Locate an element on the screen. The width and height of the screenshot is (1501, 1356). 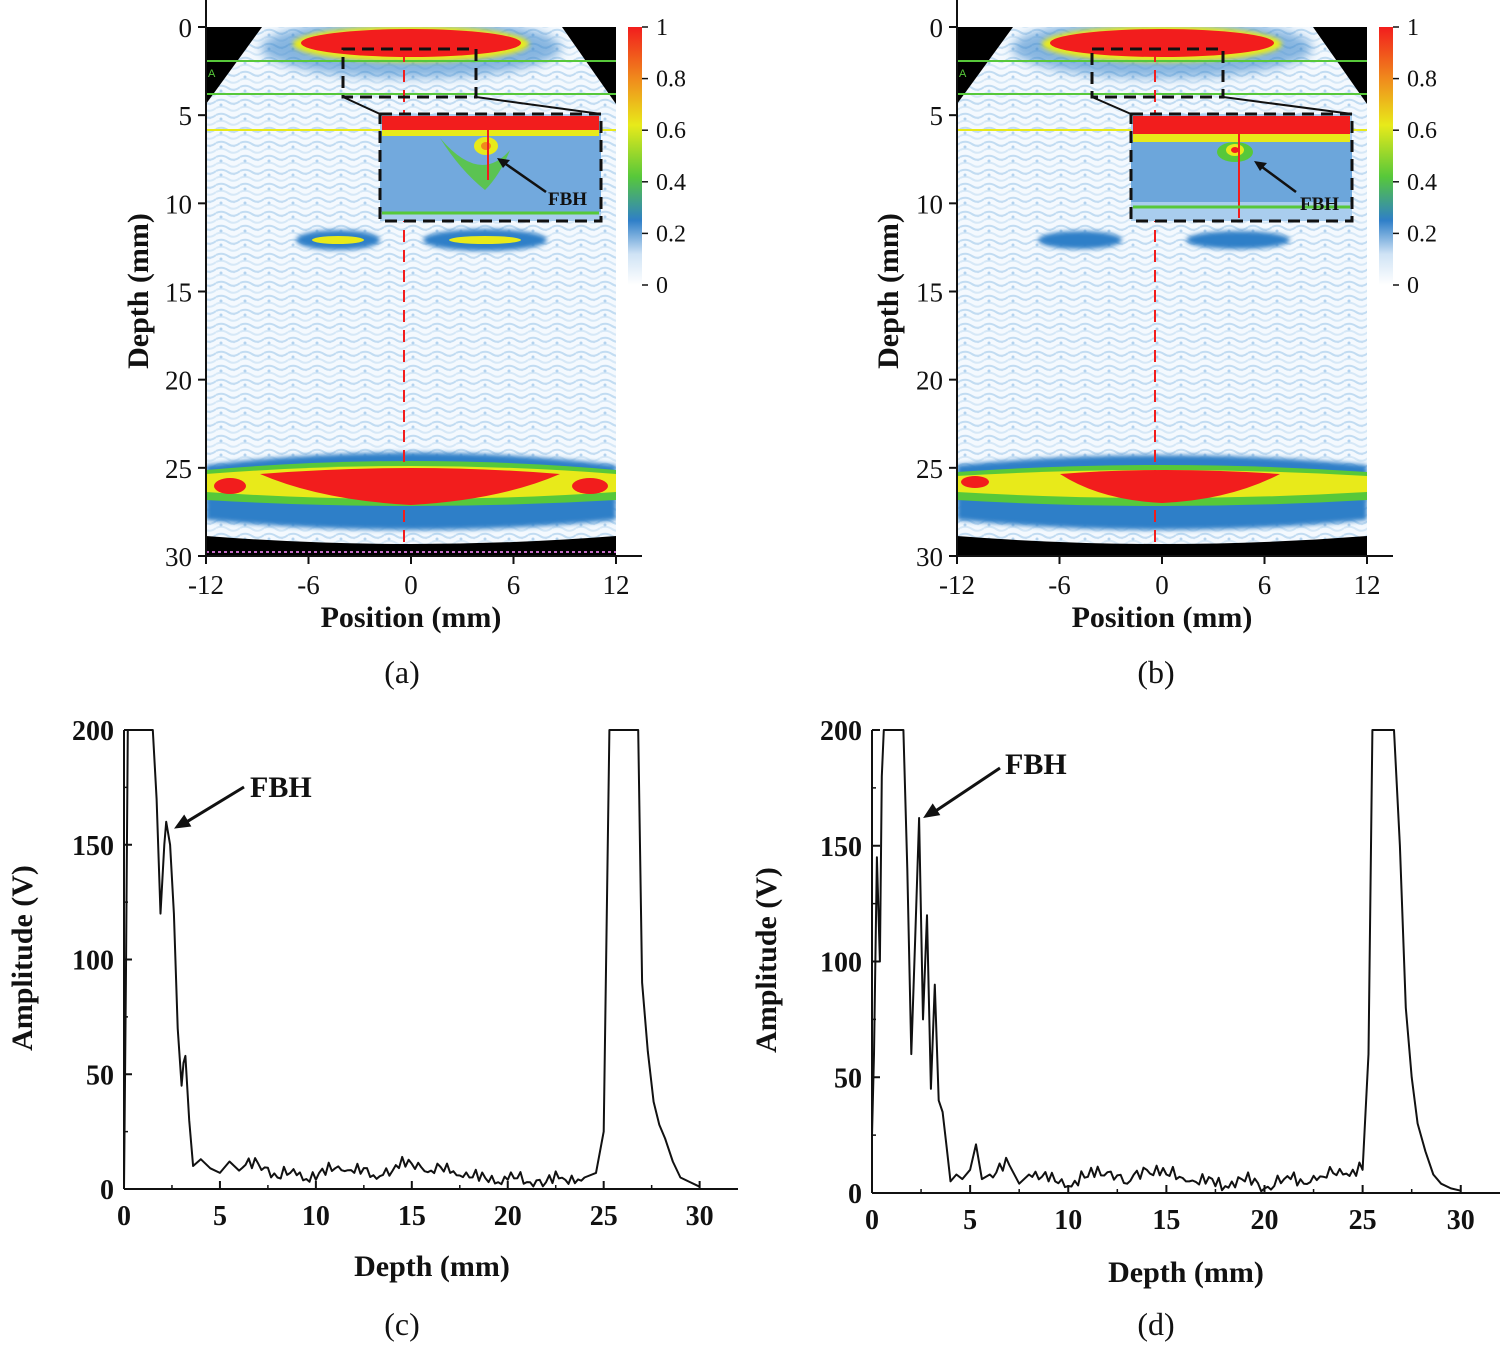
line-c-y-tick-label: 50 is located at coordinates (100, 1075).